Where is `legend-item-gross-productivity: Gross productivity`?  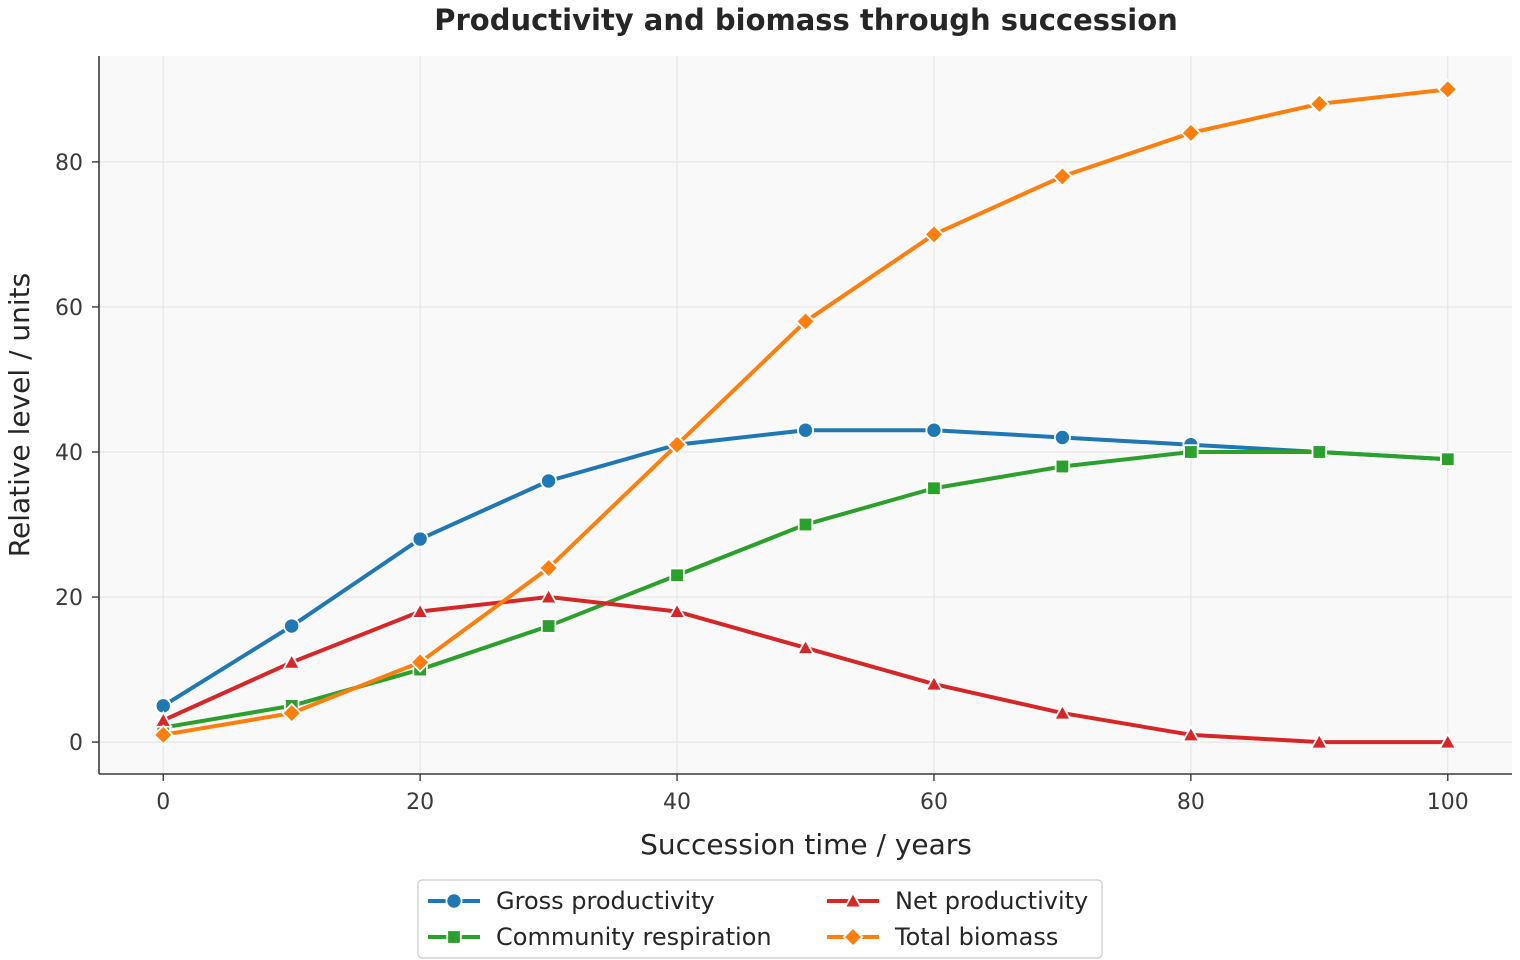 legend-item-gross-productivity: Gross productivity is located at coordinates (571, 901).